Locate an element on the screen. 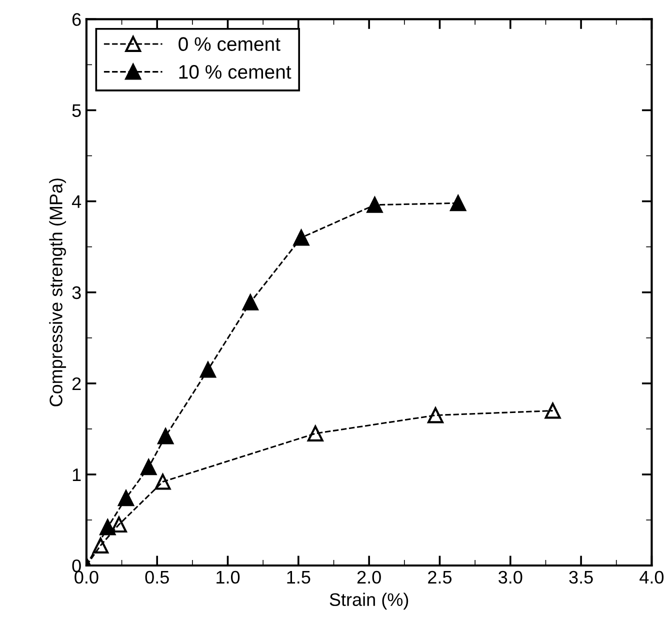 The height and width of the screenshot is (639, 665). y-tick-label: 5 is located at coordinates (76, 110).